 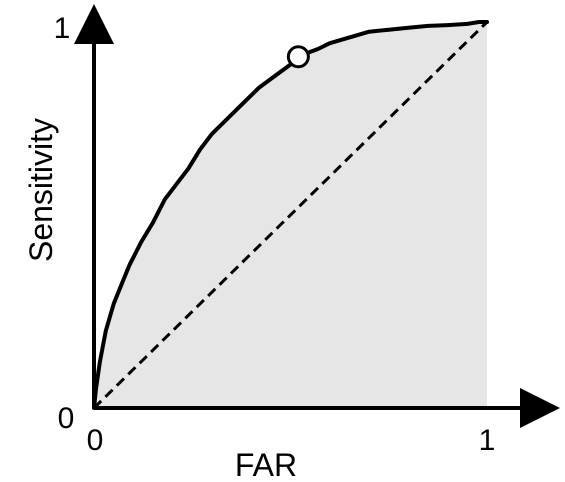 What do you see at coordinates (41, 190) in the screenshot?
I see `y-axis-title: Sensitivity` at bounding box center [41, 190].